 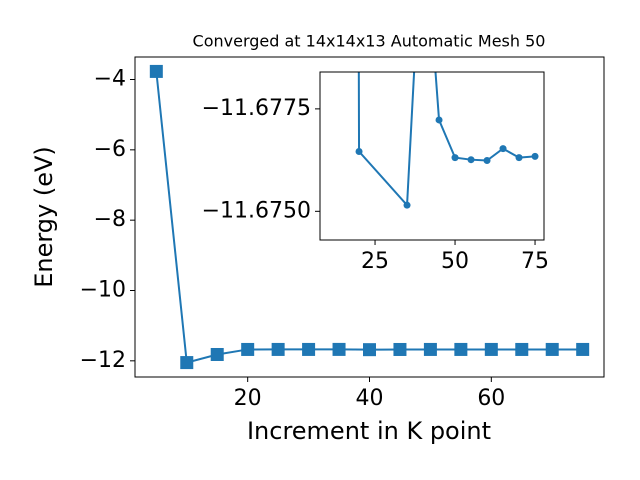 I want to click on axes-frame, so click(x=432, y=156).